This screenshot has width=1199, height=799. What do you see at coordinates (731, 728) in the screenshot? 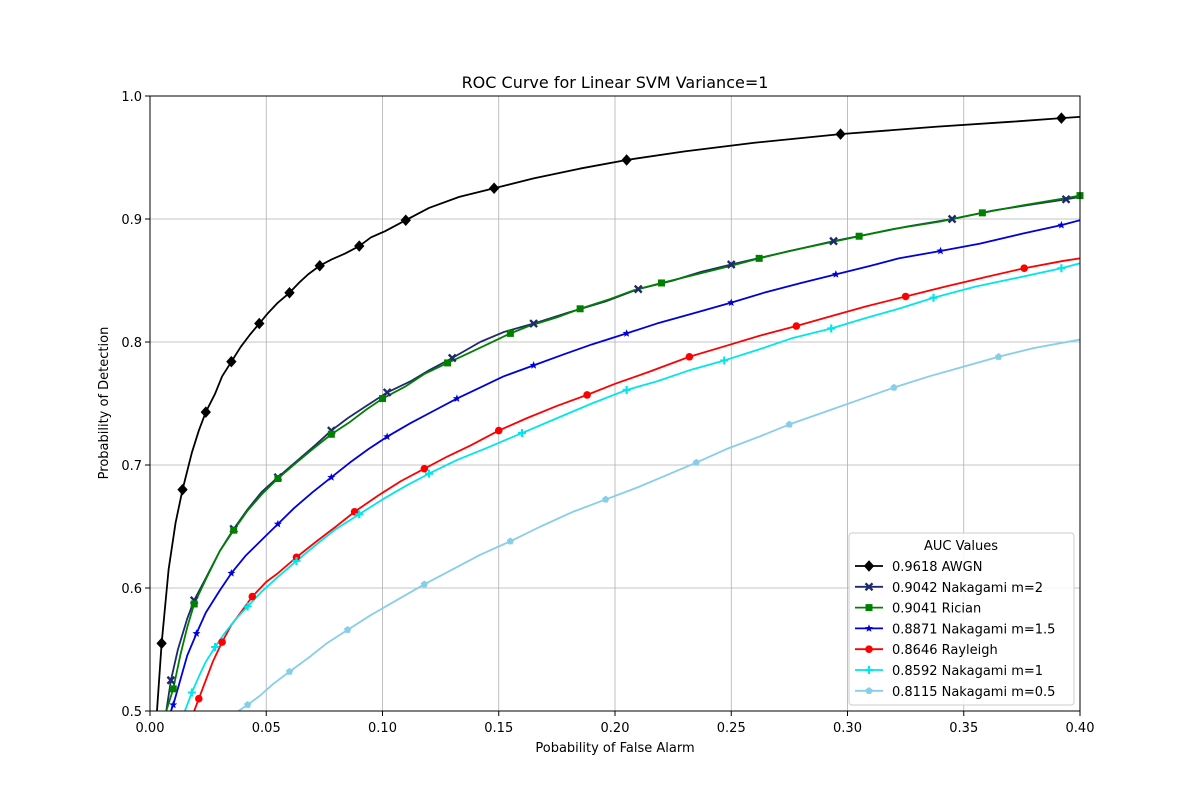
I see `x-tick-label: 0.25` at bounding box center [731, 728].